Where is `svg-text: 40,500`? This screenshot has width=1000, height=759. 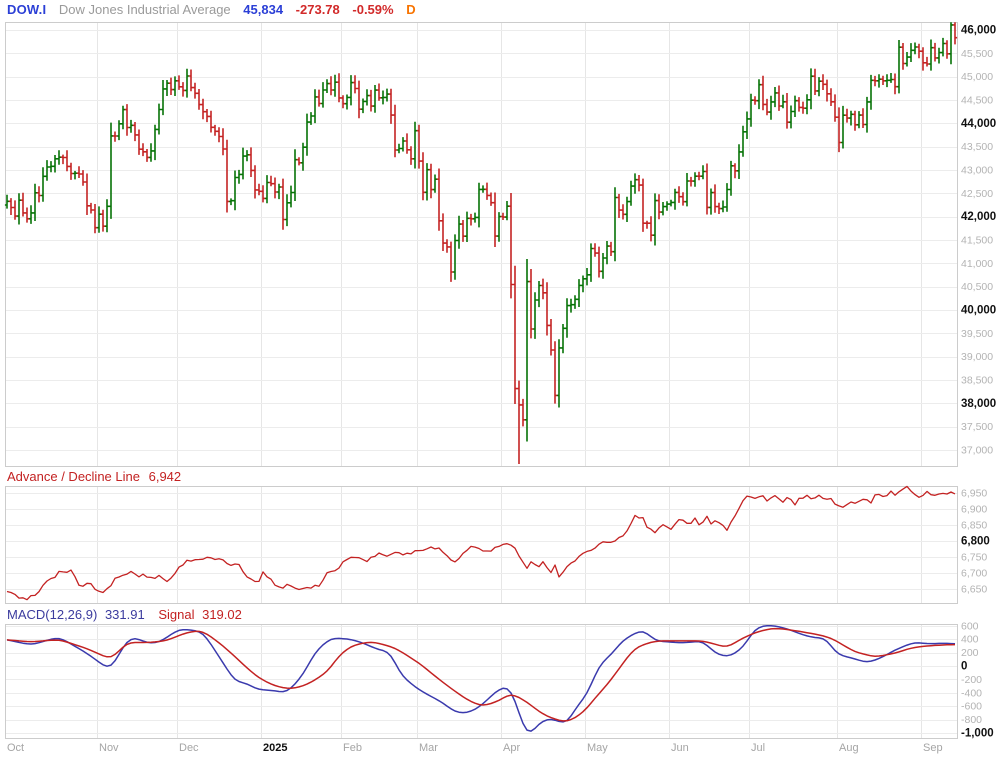 svg-text: 40,500 is located at coordinates (977, 287).